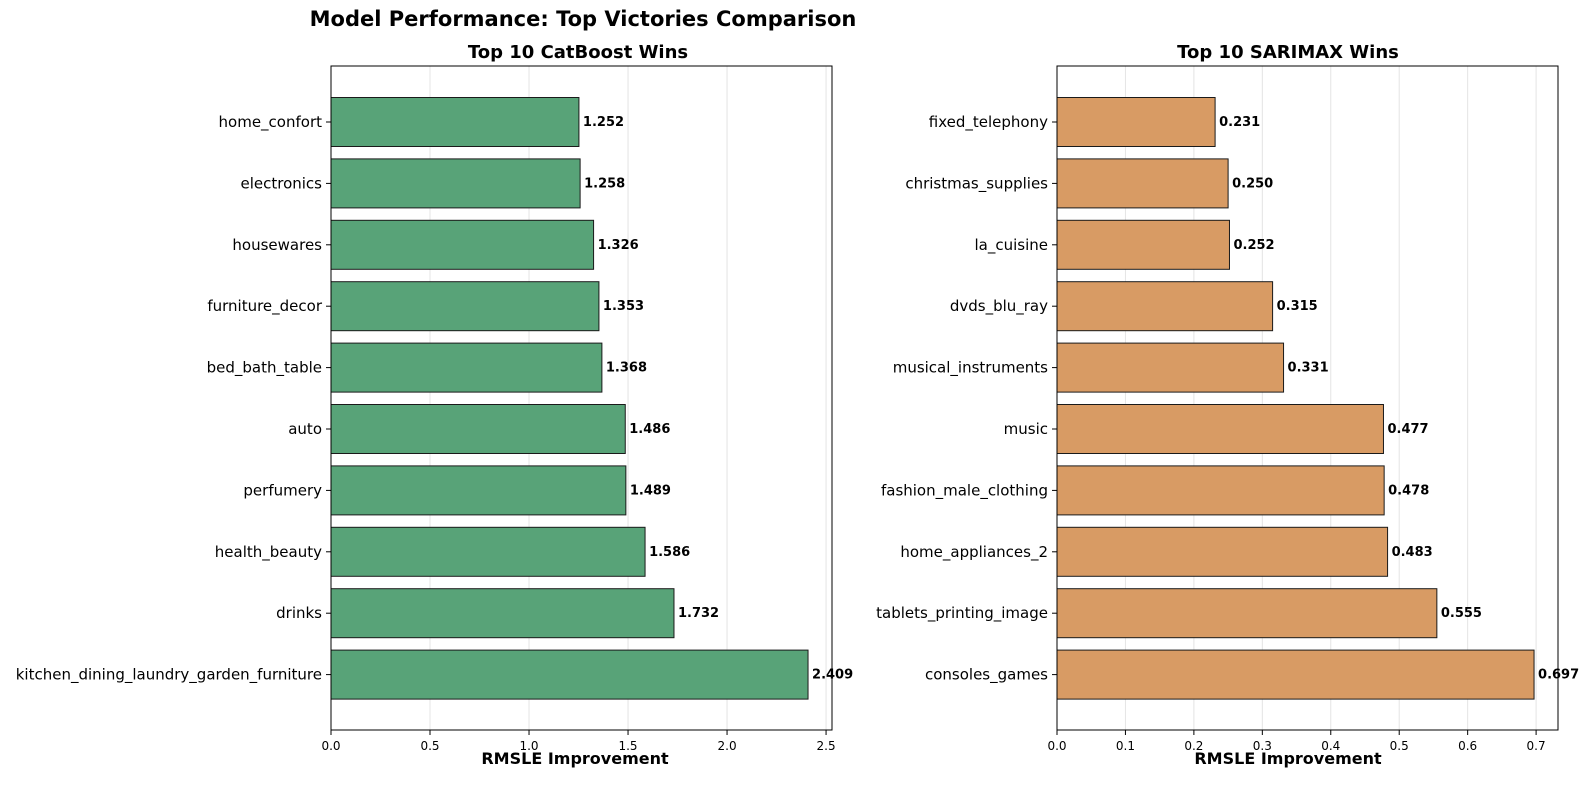 This screenshot has width=1592, height=788. I want to click on sarimax-x-tick-label: 0.3, so click(1262, 746).